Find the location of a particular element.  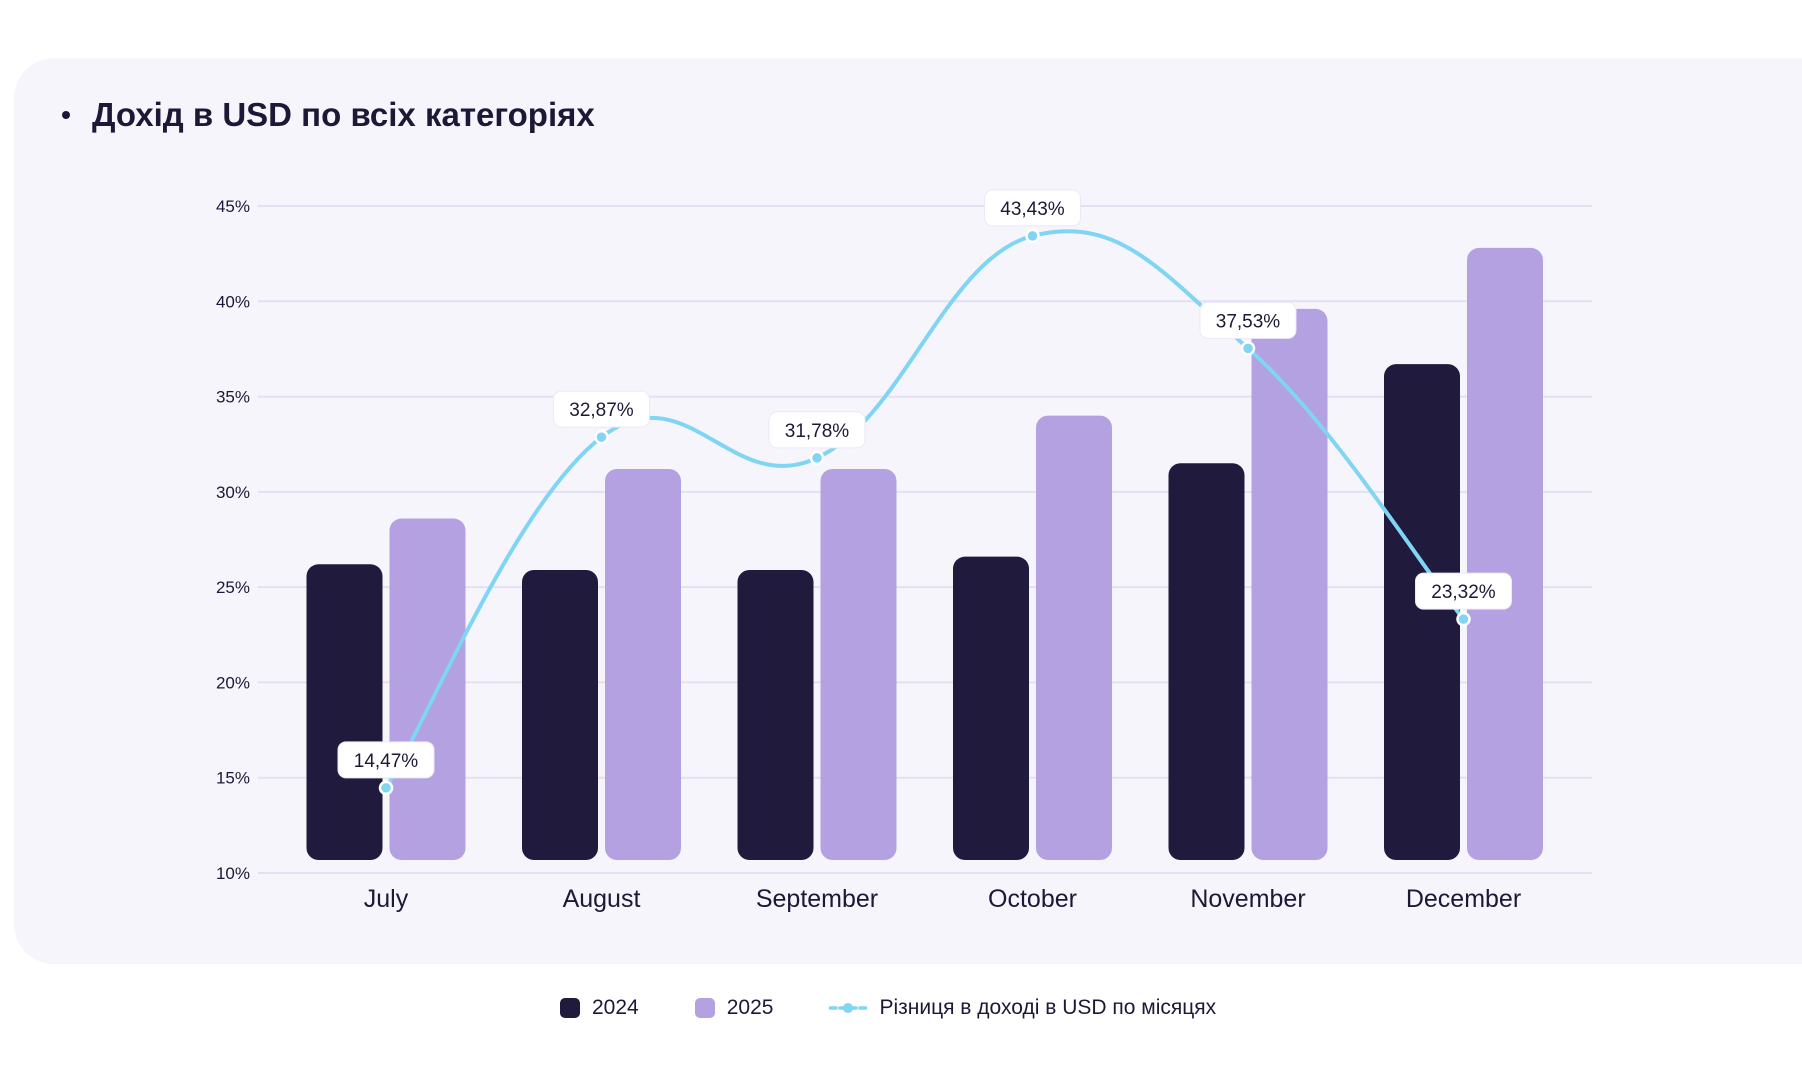

data-label: 14,47% is located at coordinates (386, 761).